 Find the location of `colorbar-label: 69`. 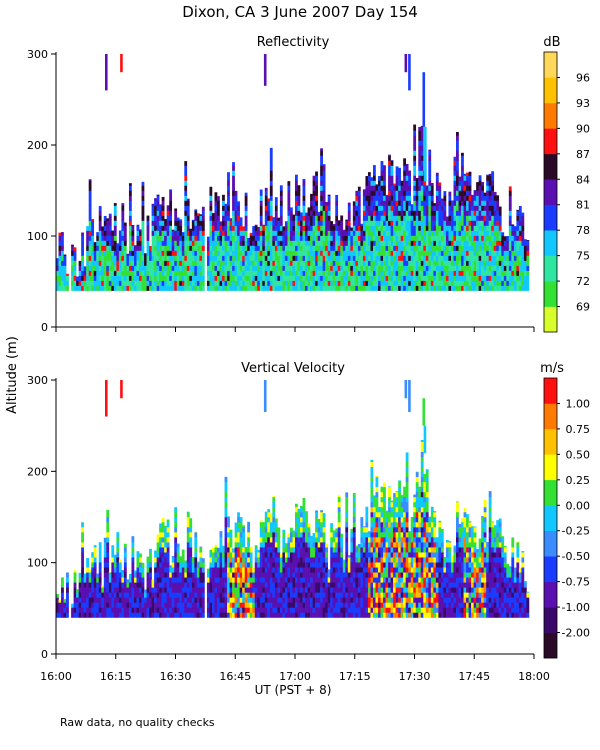

colorbar-label: 69 is located at coordinates (583, 307).